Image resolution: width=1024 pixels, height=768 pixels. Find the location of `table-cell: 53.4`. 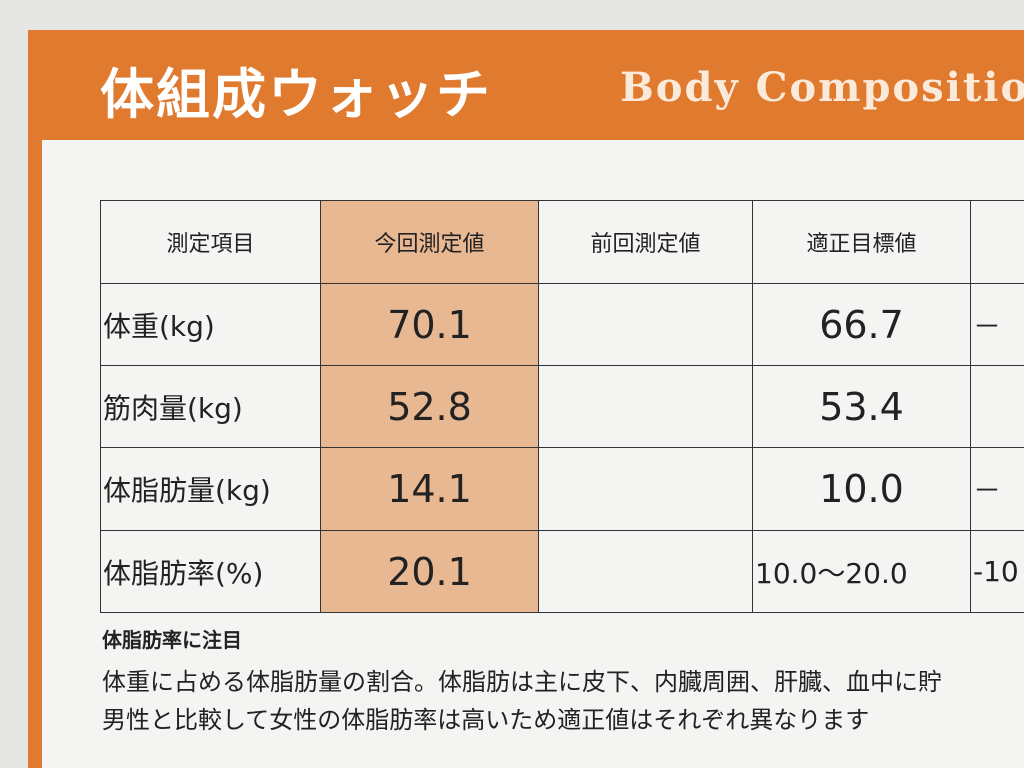

table-cell: 53.4 is located at coordinates (861, 406).